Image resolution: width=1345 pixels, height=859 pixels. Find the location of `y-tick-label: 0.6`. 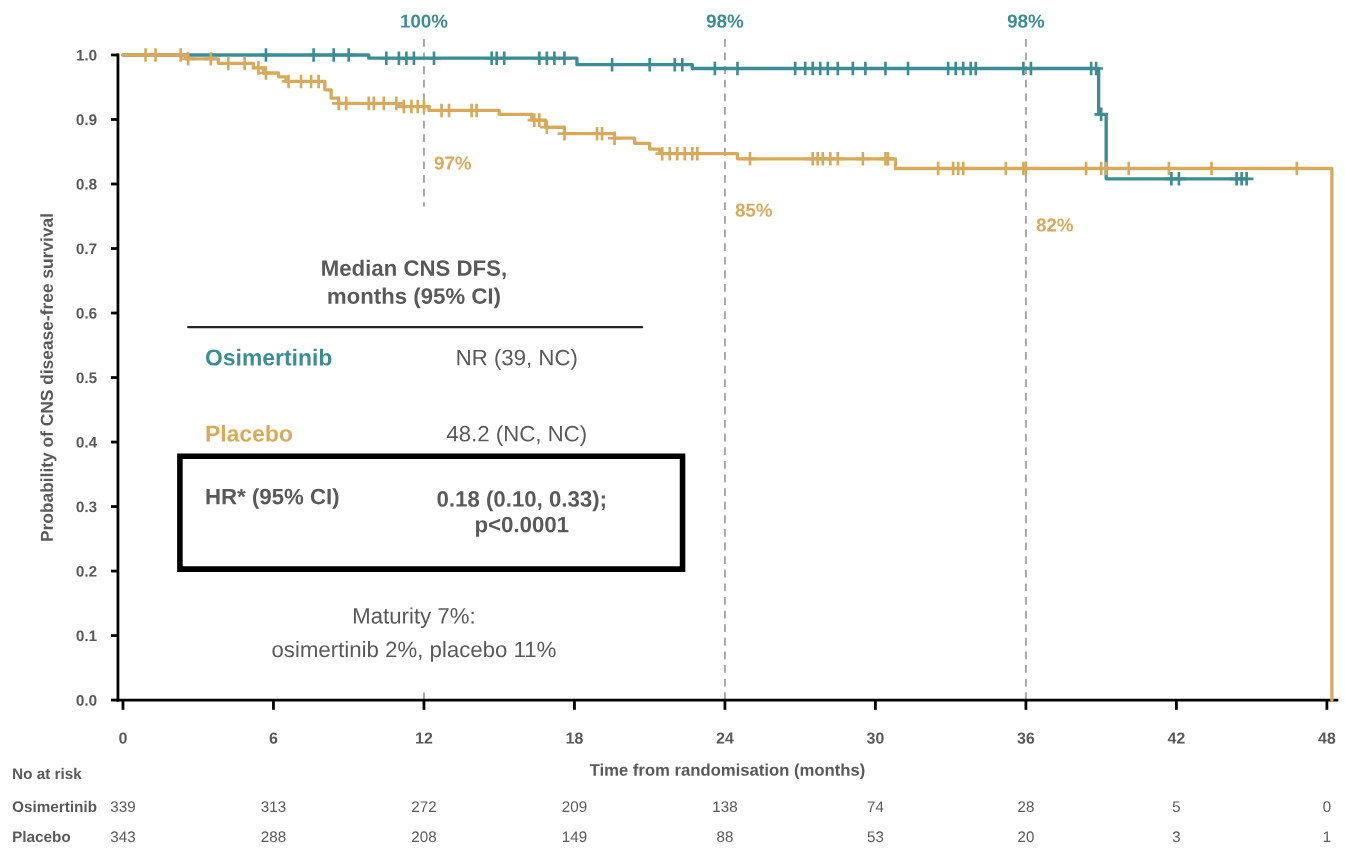

y-tick-label: 0.6 is located at coordinates (86, 313).